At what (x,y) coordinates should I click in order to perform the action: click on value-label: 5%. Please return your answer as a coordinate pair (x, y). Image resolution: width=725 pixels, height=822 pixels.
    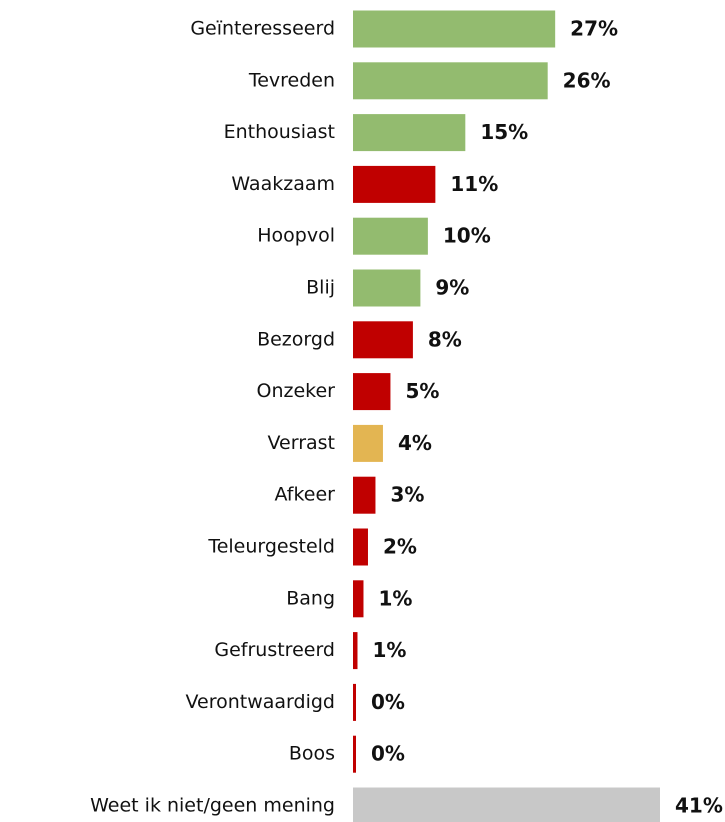
    Looking at the image, I should click on (422, 391).